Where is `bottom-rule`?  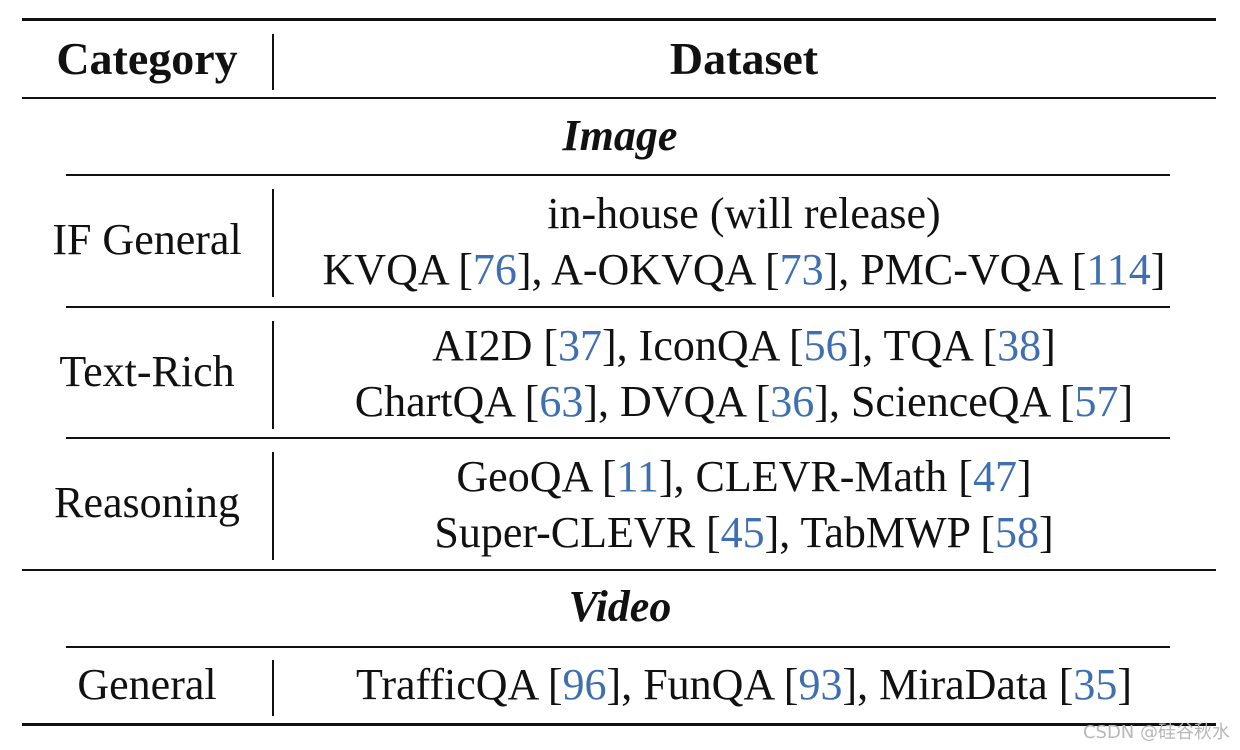
bottom-rule is located at coordinates (619, 724).